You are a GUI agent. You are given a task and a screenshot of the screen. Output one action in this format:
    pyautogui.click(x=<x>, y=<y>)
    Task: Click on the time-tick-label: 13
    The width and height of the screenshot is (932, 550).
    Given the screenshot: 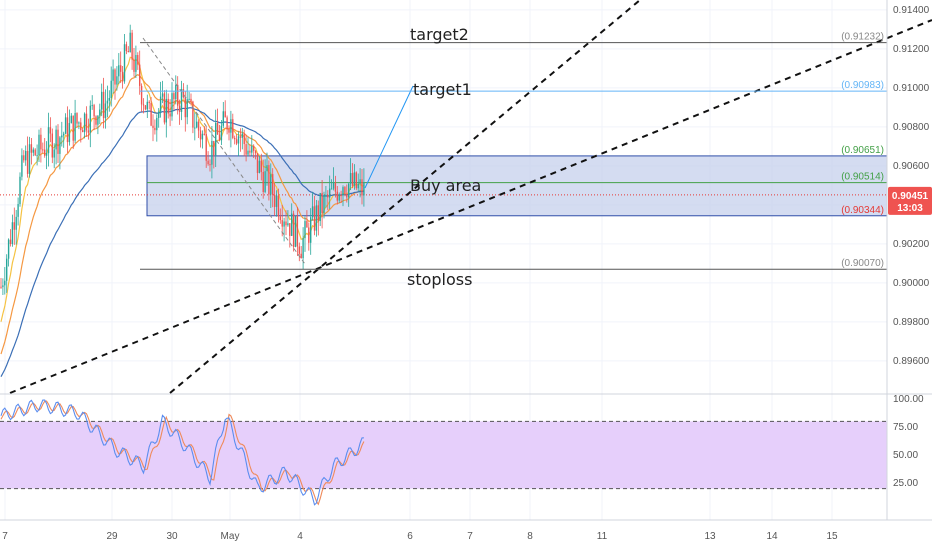 What is the action you would take?
    pyautogui.click(x=710, y=536)
    